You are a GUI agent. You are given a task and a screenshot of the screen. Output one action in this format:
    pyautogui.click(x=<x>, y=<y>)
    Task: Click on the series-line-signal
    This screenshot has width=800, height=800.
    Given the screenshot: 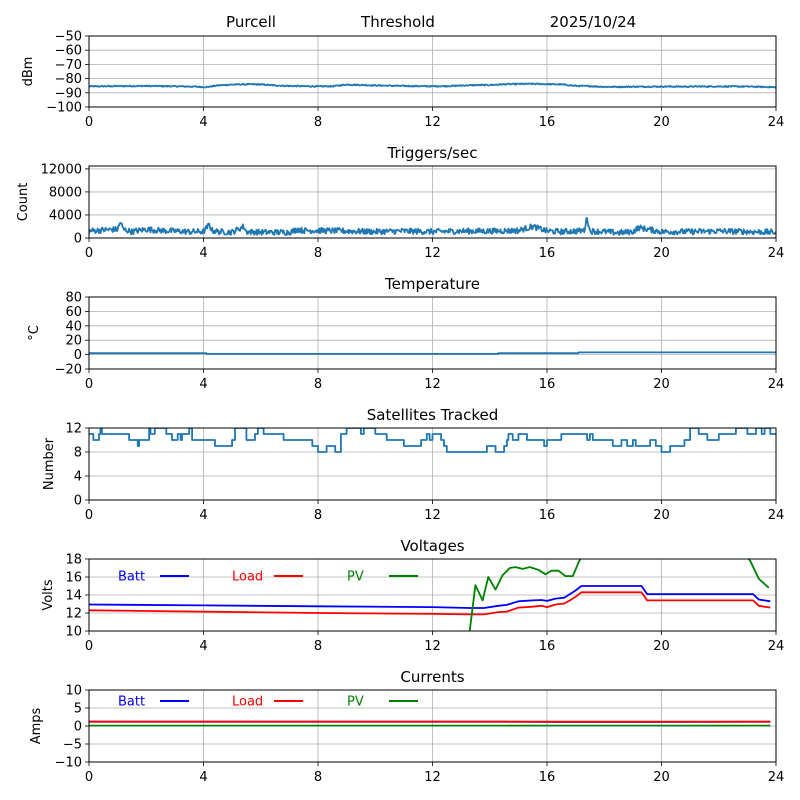 What is the action you would take?
    pyautogui.click(x=432, y=85)
    